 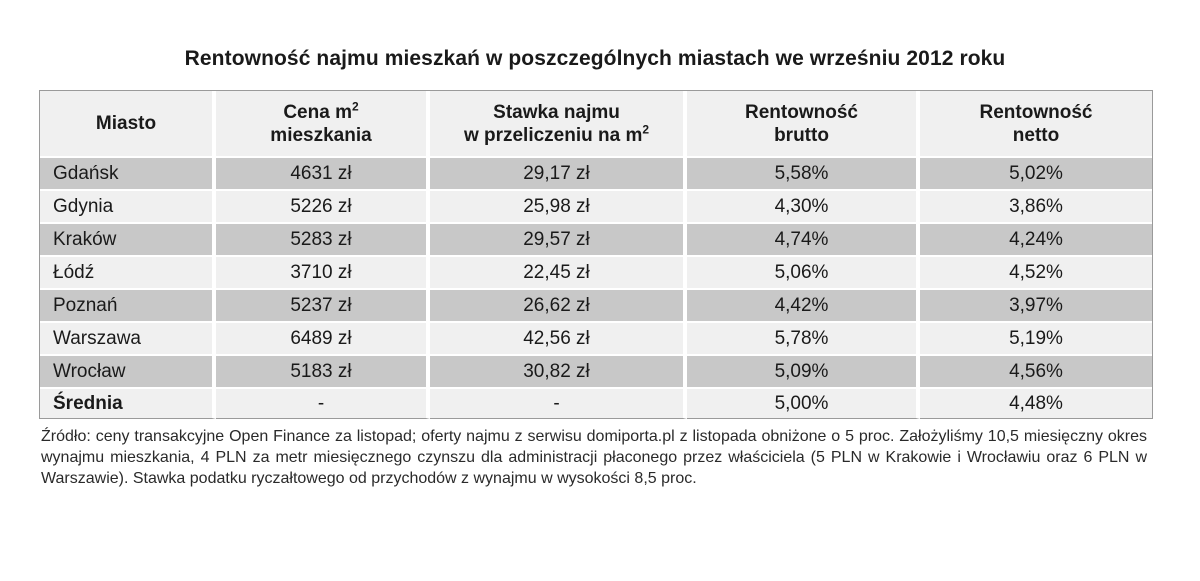 What do you see at coordinates (1036, 112) in the screenshot?
I see `header-net-line1: Rentowność` at bounding box center [1036, 112].